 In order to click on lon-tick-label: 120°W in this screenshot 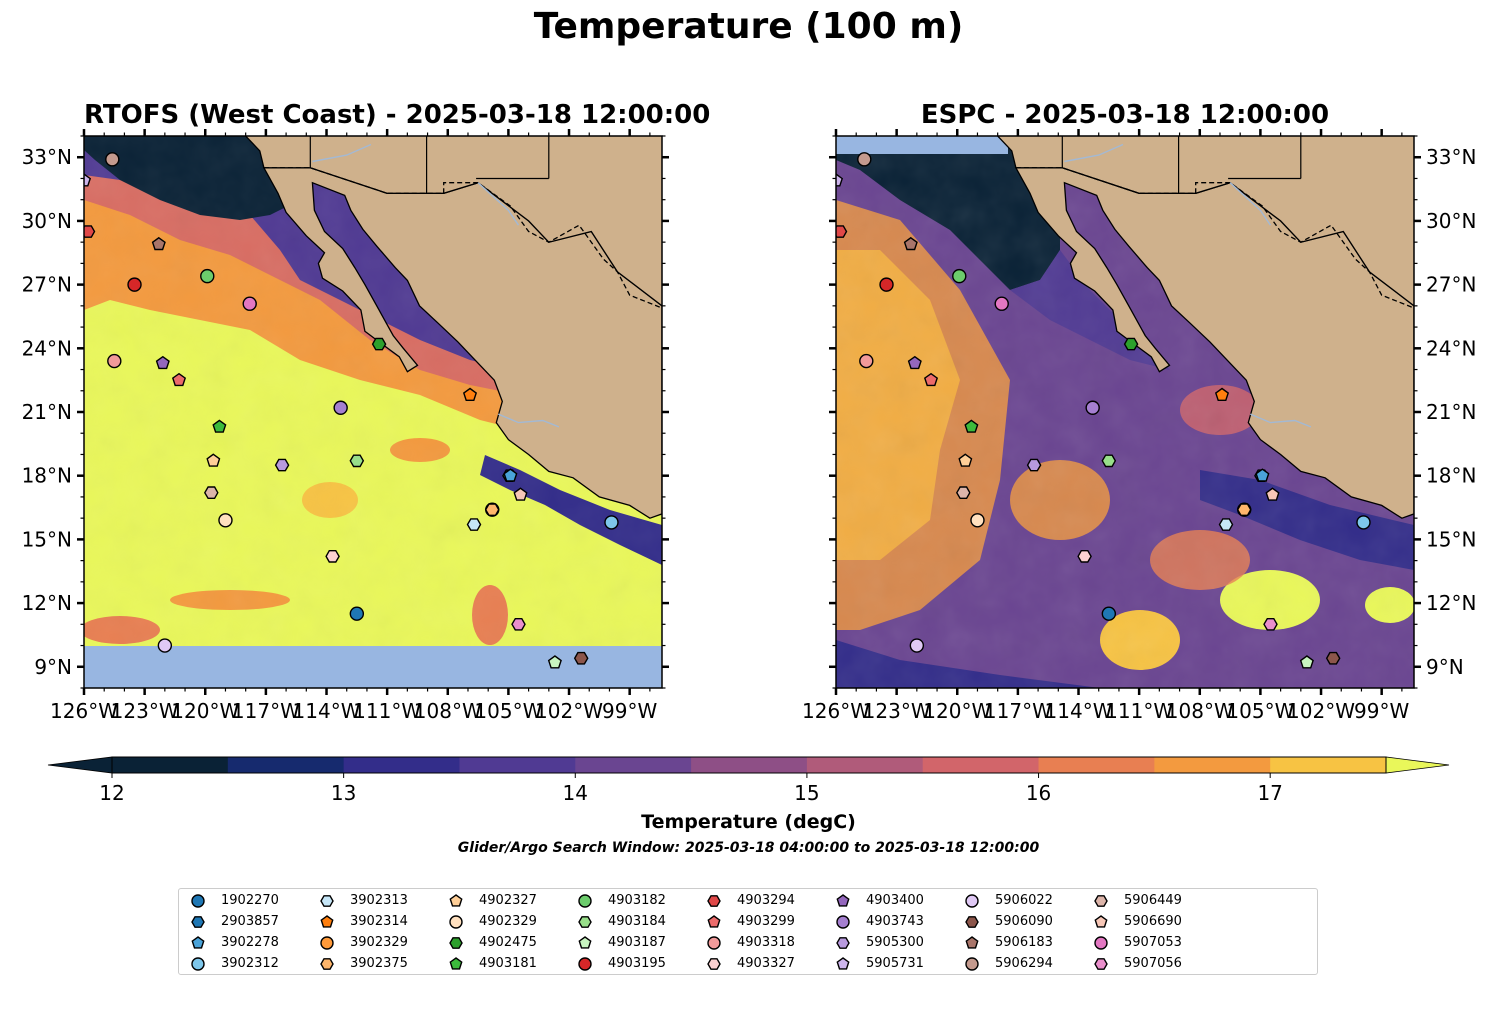, I will do `click(957, 711)`.